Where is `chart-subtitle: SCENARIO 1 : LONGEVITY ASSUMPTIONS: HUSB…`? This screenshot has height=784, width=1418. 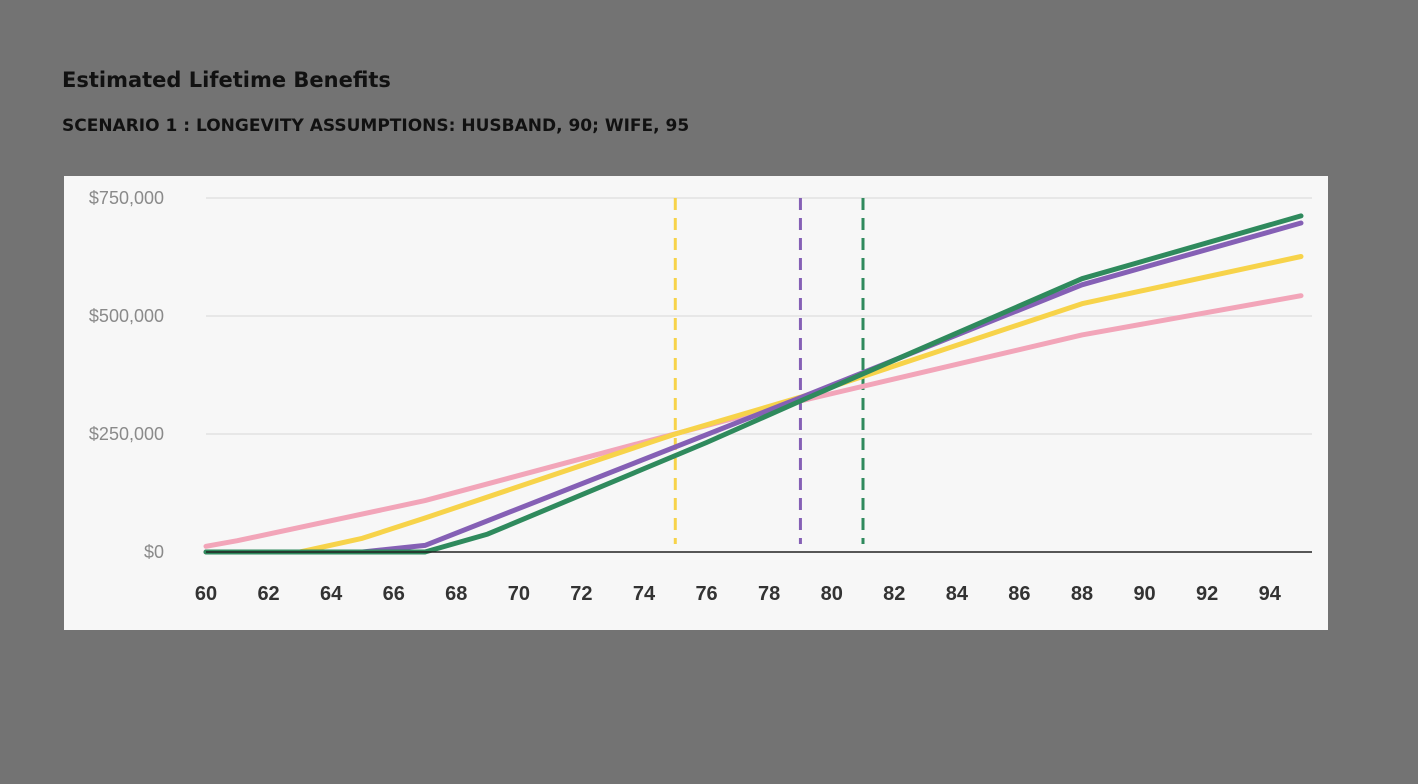
chart-subtitle: SCENARIO 1 : LONGEVITY ASSUMPTIONS: HUSB… is located at coordinates (376, 126).